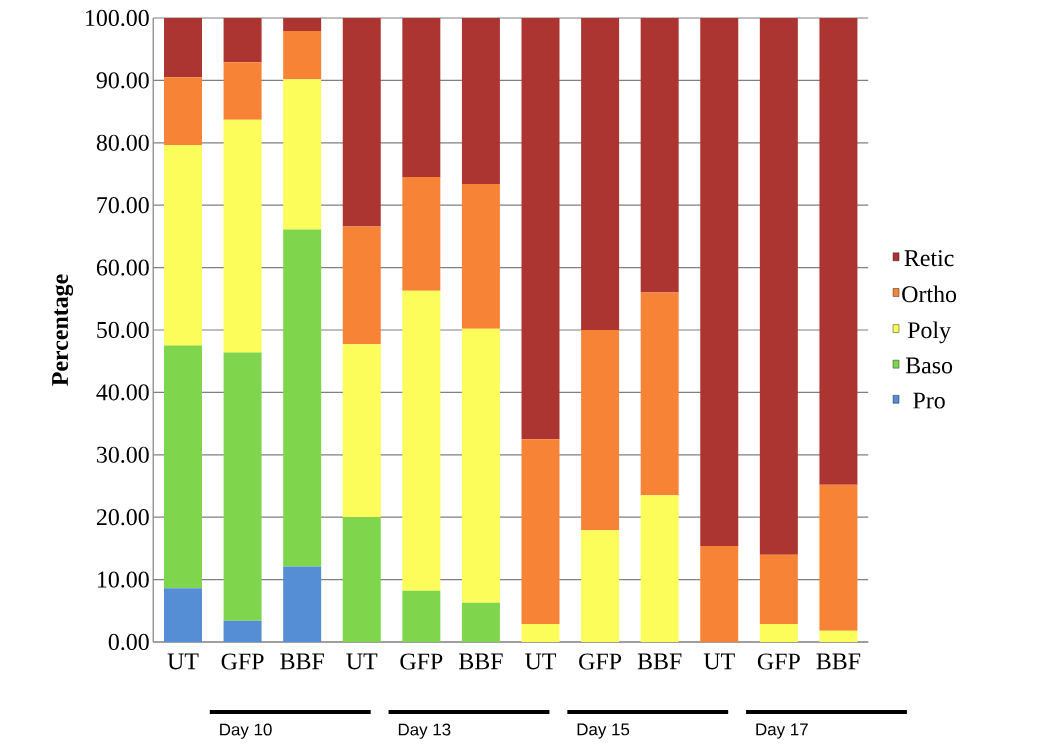 The width and height of the screenshot is (1052, 751). I want to click on y-axis-title: Percentage, so click(63, 330).